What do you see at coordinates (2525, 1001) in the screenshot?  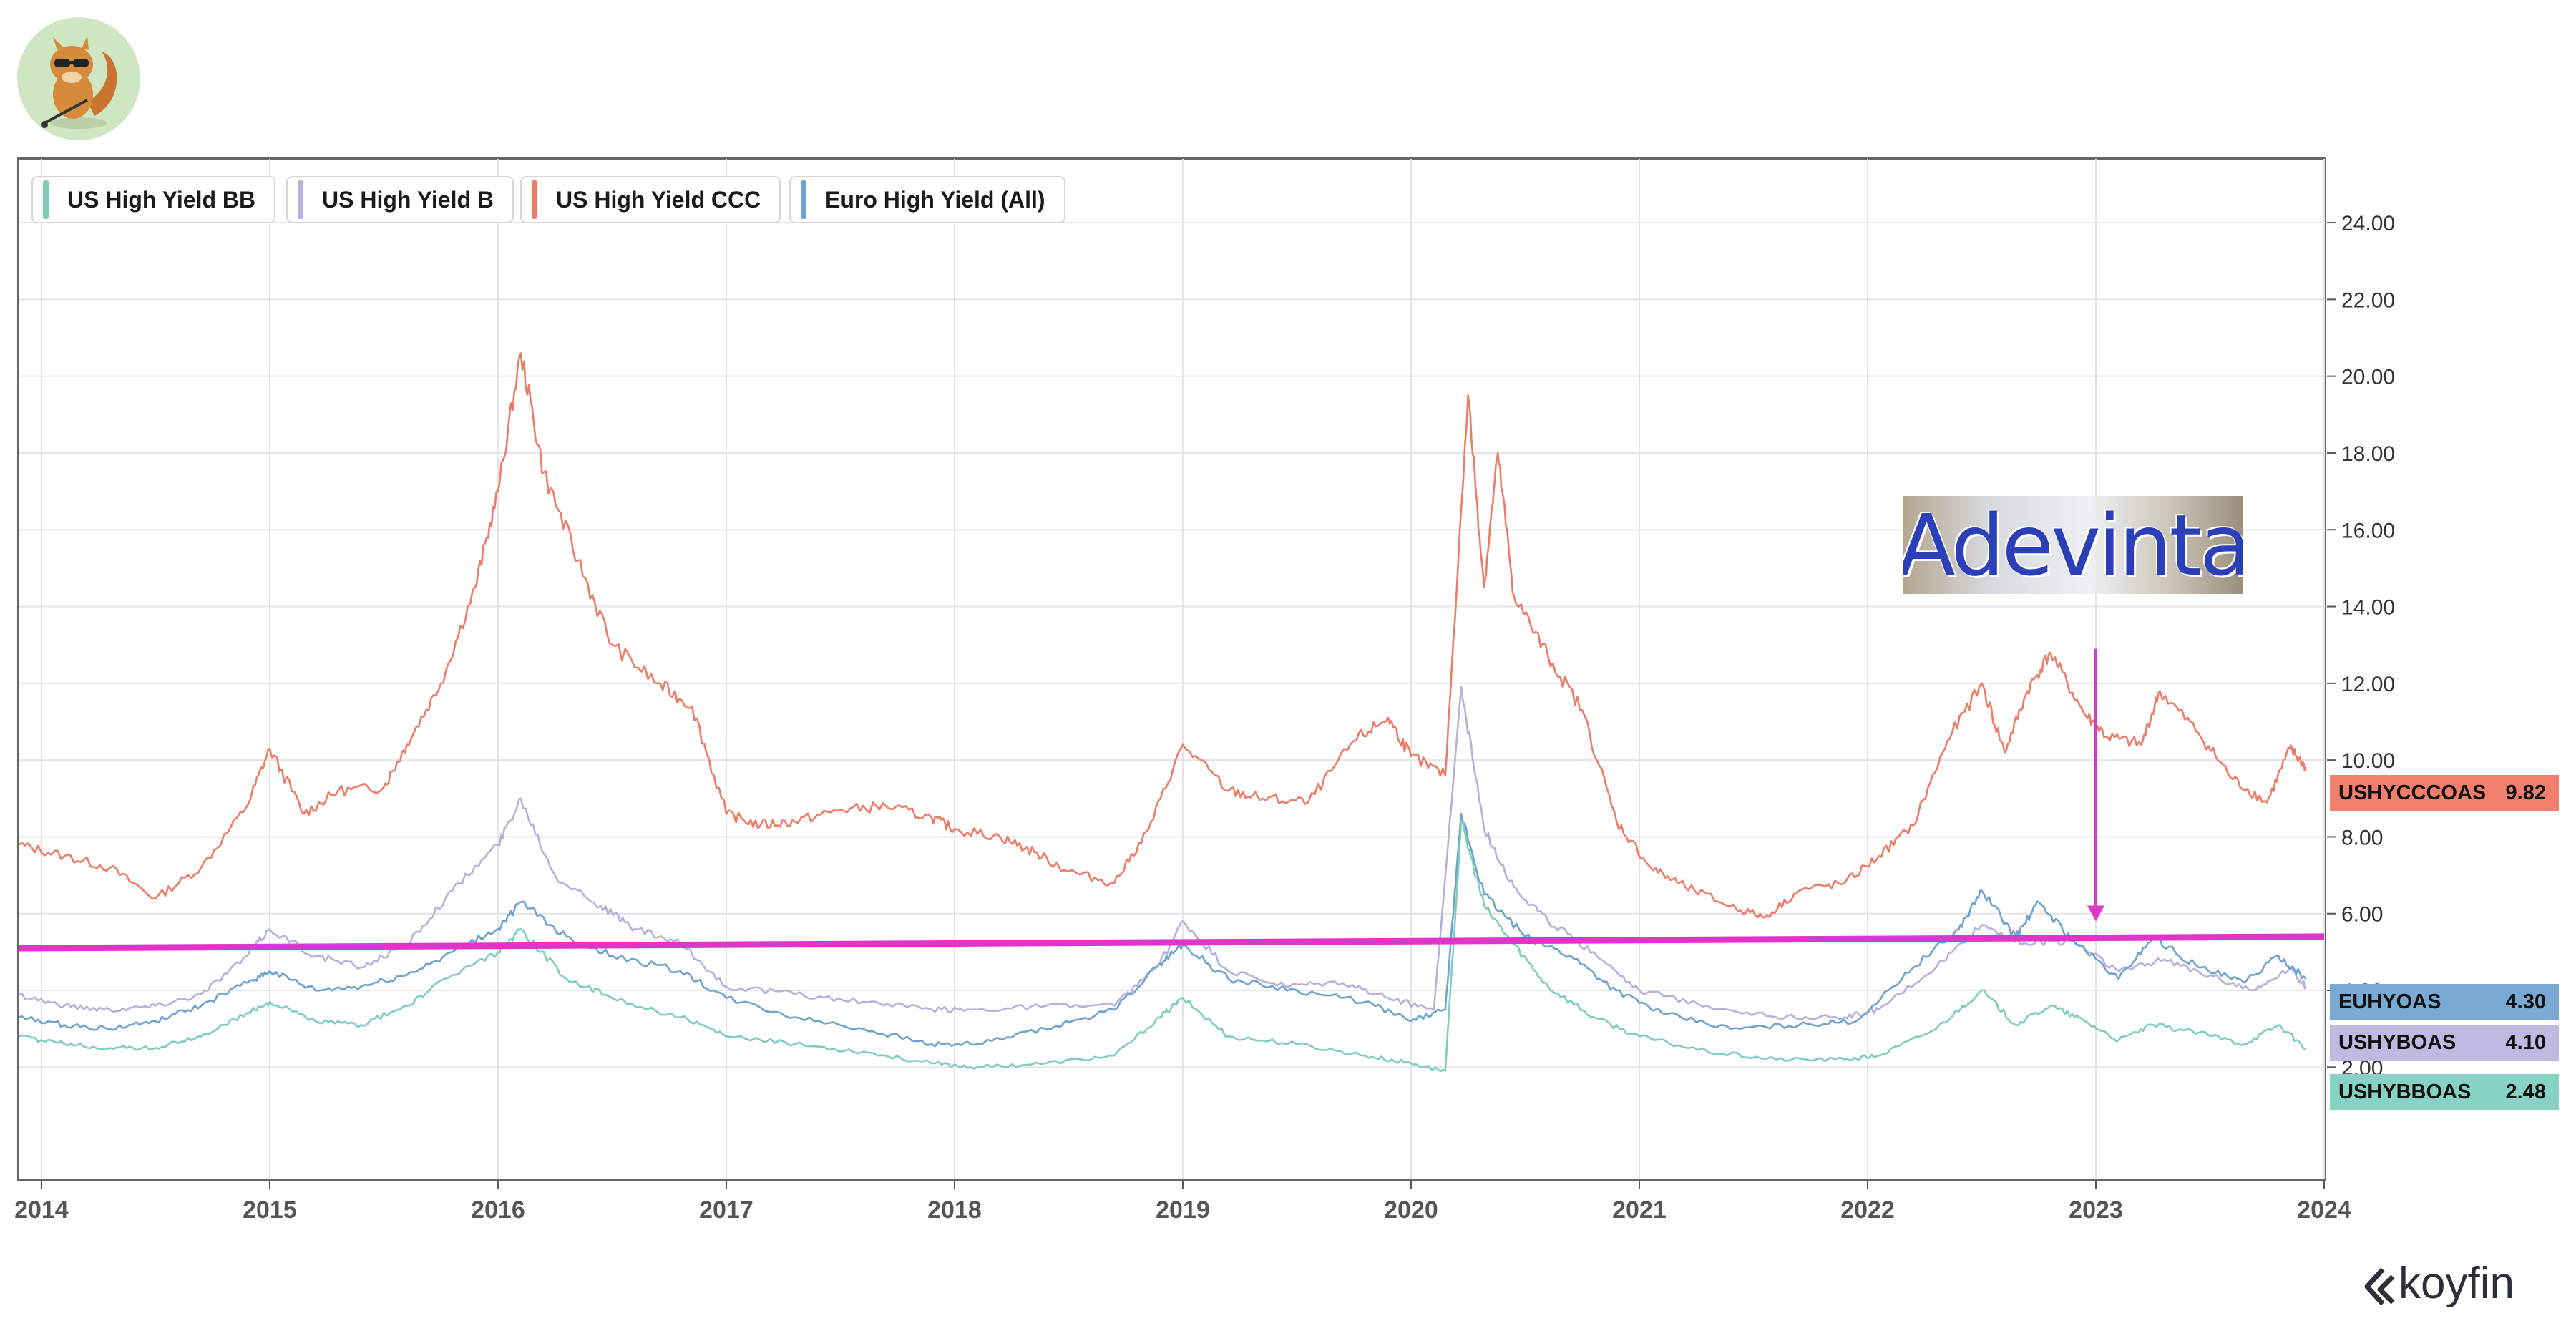 I see `value-tag-value: 4.30` at bounding box center [2525, 1001].